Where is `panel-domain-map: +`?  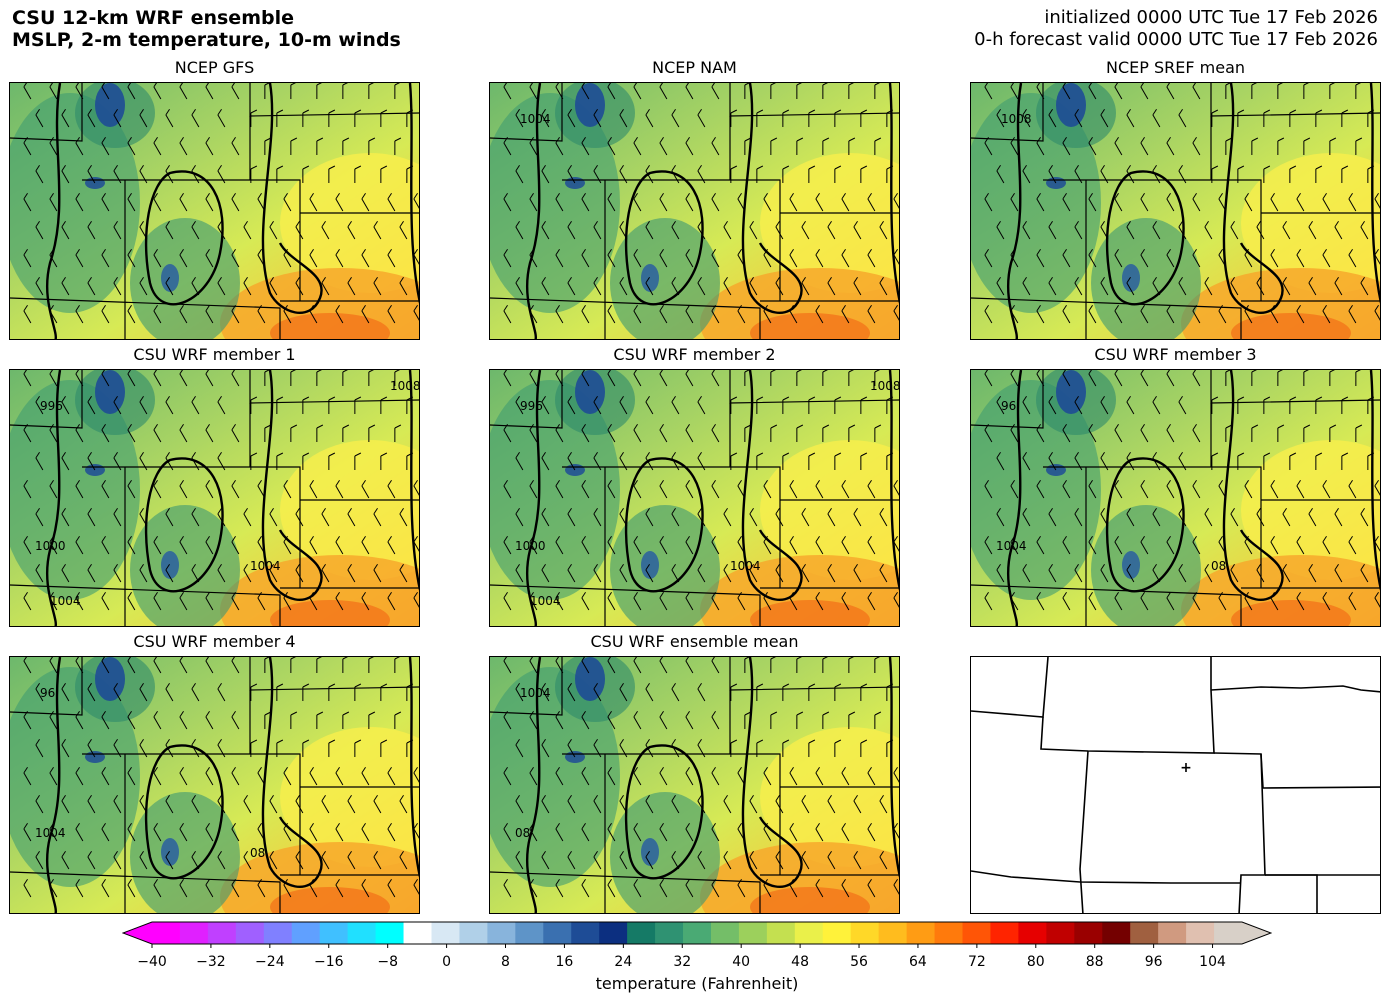
panel-domain-map: + is located at coordinates (1175, 785).